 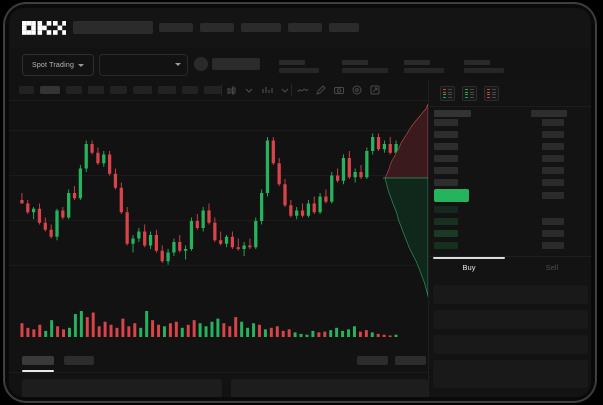 What do you see at coordinates (190, 90) in the screenshot?
I see `timeframe-1M` at bounding box center [190, 90].